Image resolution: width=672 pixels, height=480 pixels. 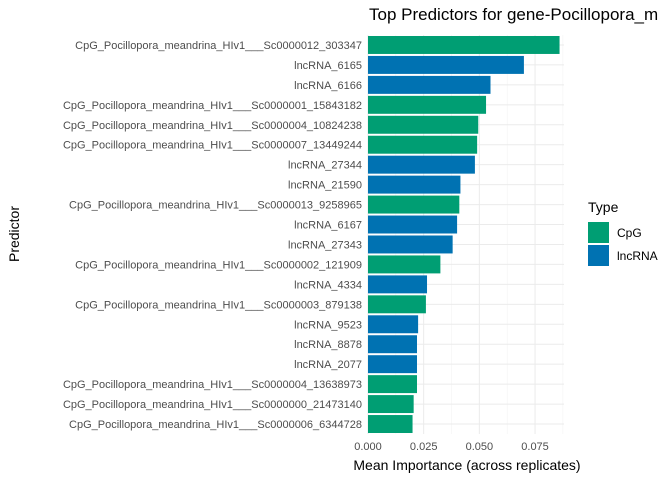 What do you see at coordinates (14, 234) in the screenshot?
I see `y-axis-title: Predictor` at bounding box center [14, 234].